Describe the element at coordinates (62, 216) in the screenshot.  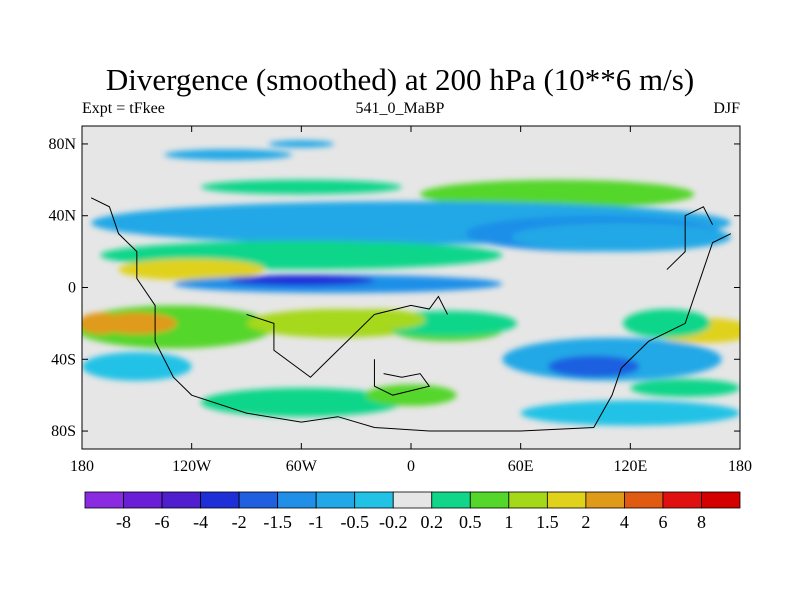
I see `y-tick-label: 40N` at that location.